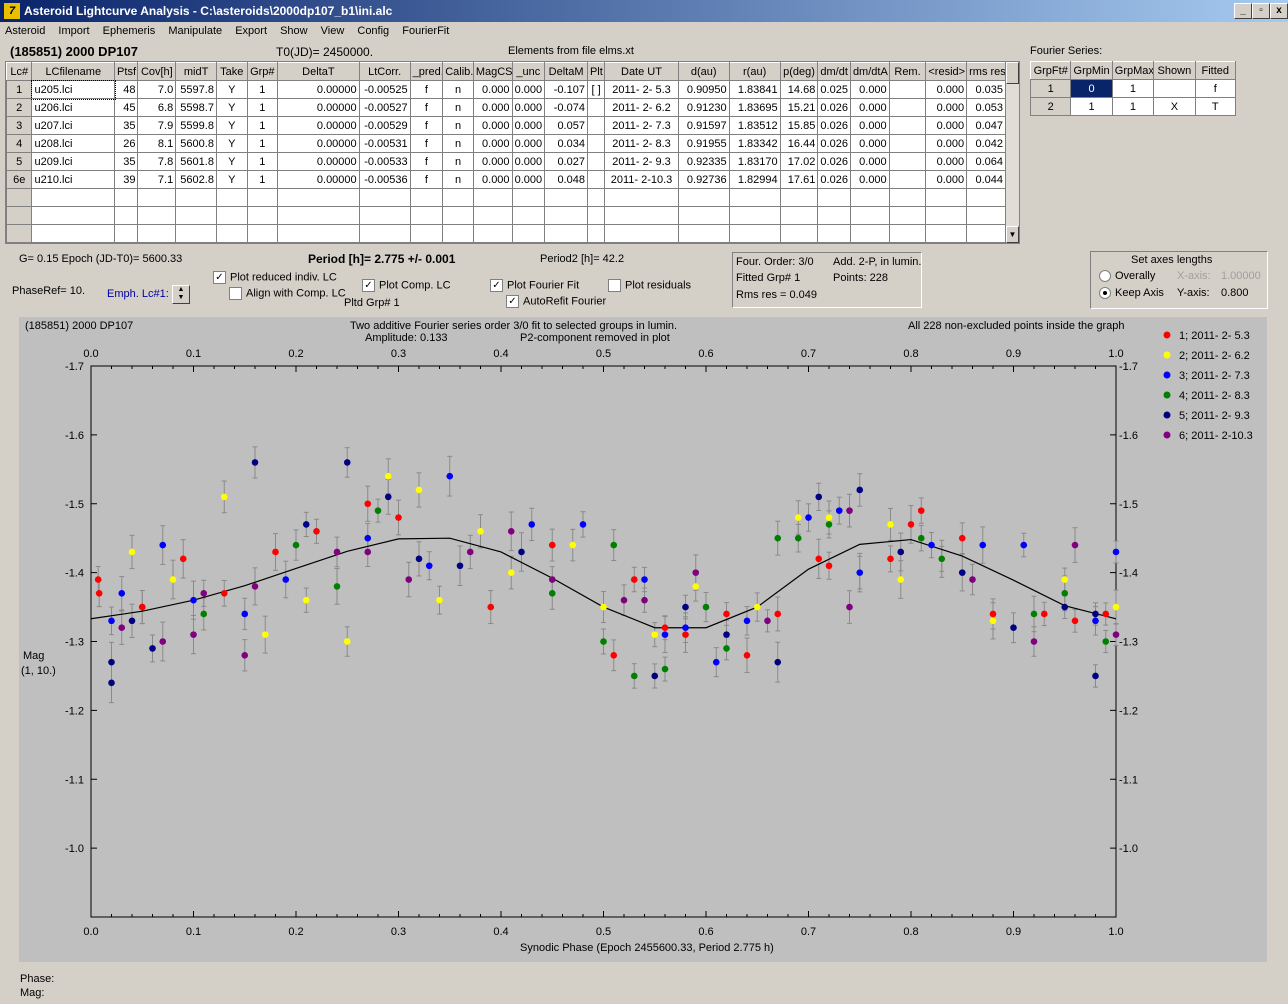 This screenshot has width=1288, height=1004. Describe the element at coordinates (458, 71) in the screenshot. I see `column-header: Calib.` at that location.